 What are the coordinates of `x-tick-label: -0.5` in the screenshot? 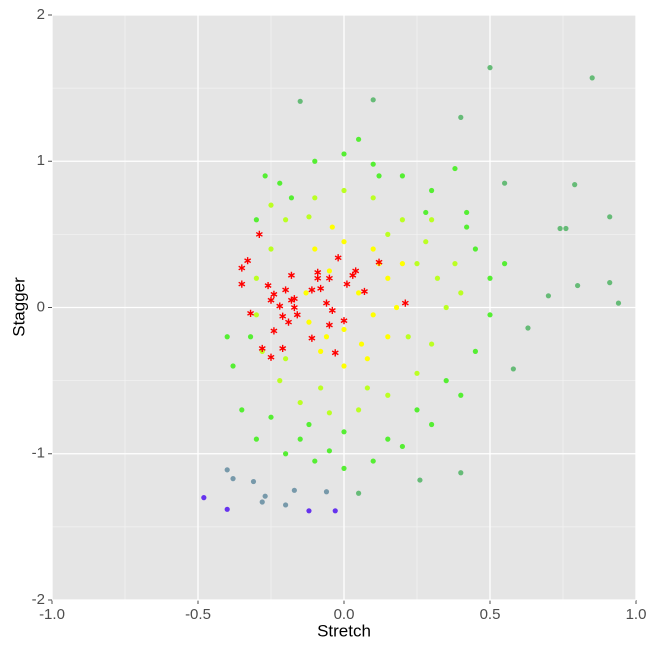 It's located at (198, 614).